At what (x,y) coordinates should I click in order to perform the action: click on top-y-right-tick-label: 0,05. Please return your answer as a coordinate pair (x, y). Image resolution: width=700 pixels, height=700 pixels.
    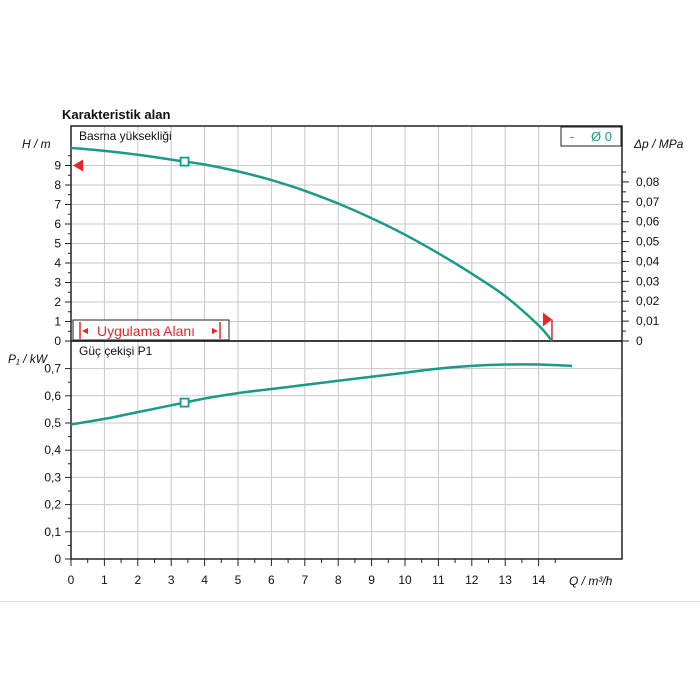
    Looking at the image, I should click on (648, 242).